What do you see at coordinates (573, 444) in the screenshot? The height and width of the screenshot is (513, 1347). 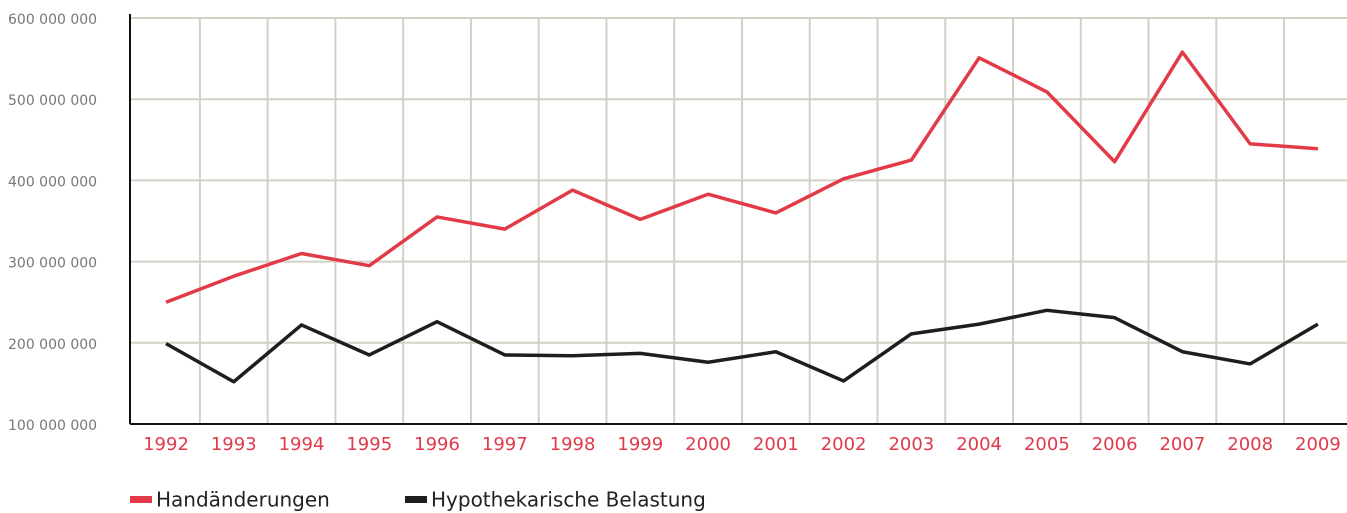 I see `x-tick-label: 1998` at bounding box center [573, 444].